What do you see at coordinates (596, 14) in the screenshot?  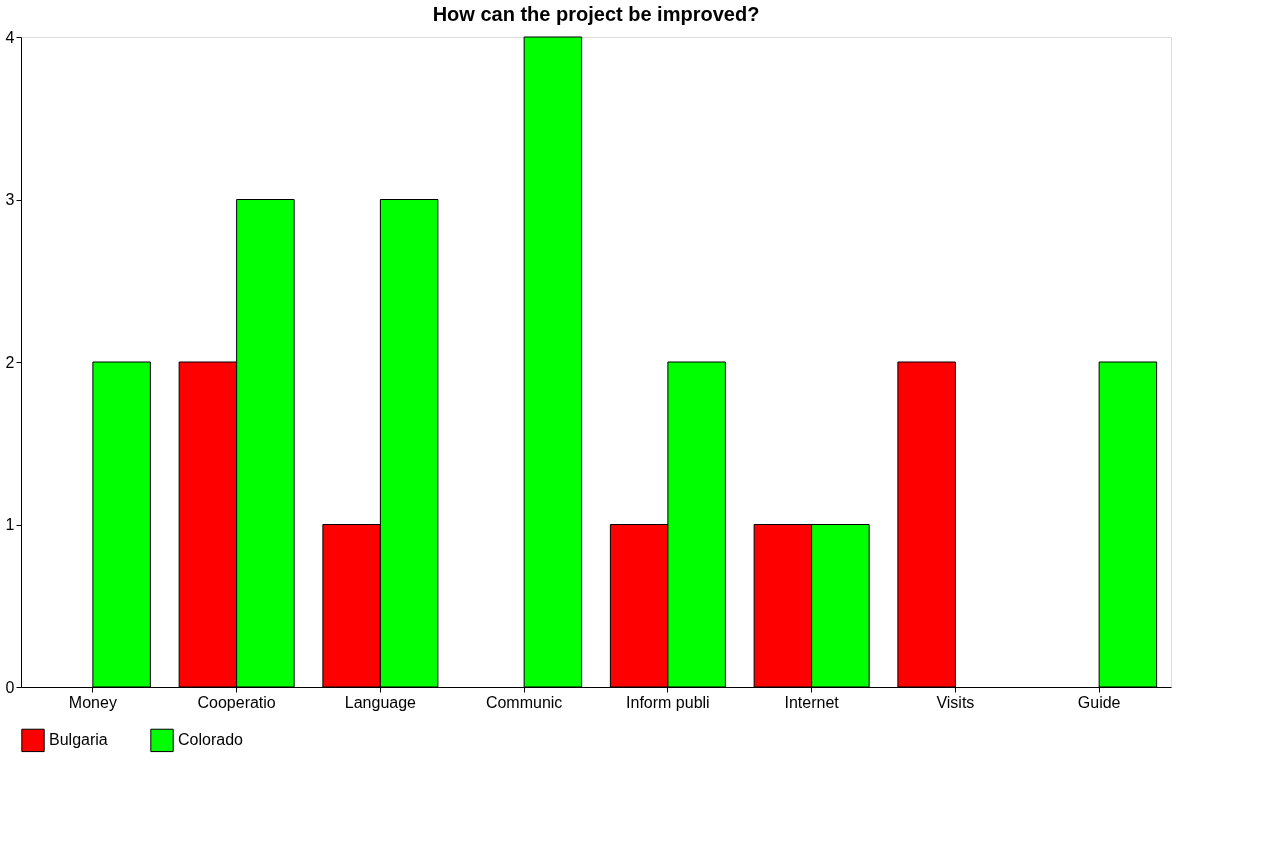 I see `chart-title: How can the project be improved?` at bounding box center [596, 14].